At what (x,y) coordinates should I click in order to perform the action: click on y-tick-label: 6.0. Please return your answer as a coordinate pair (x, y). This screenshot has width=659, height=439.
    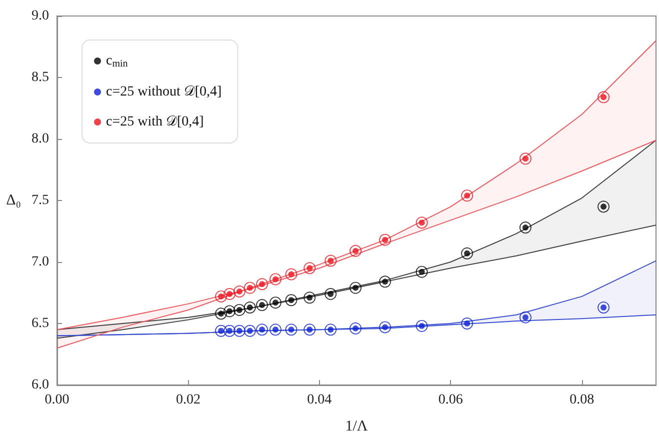
    Looking at the image, I should click on (40, 385).